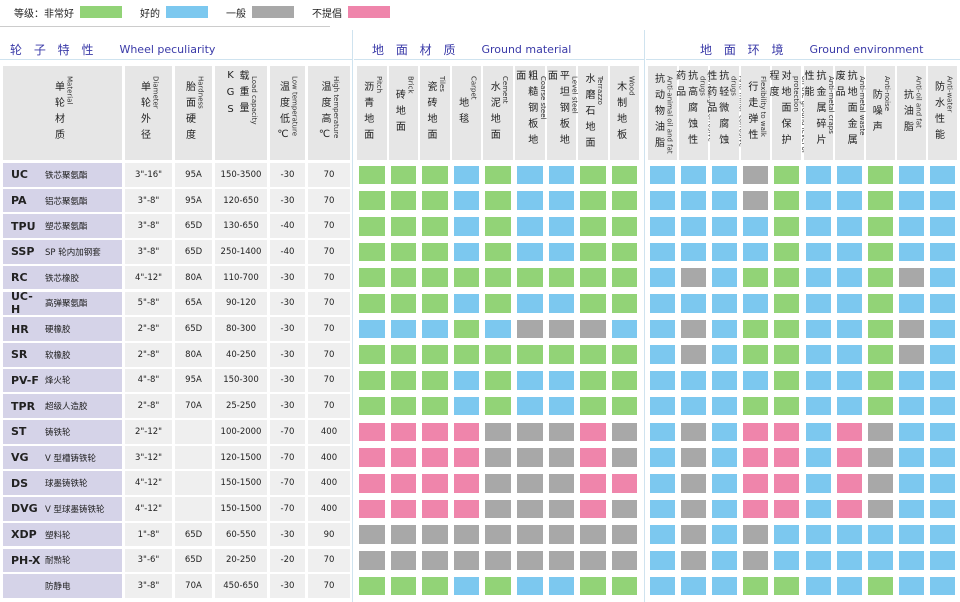  I want to click on column-header-en: Level steel, so click(574, 95).